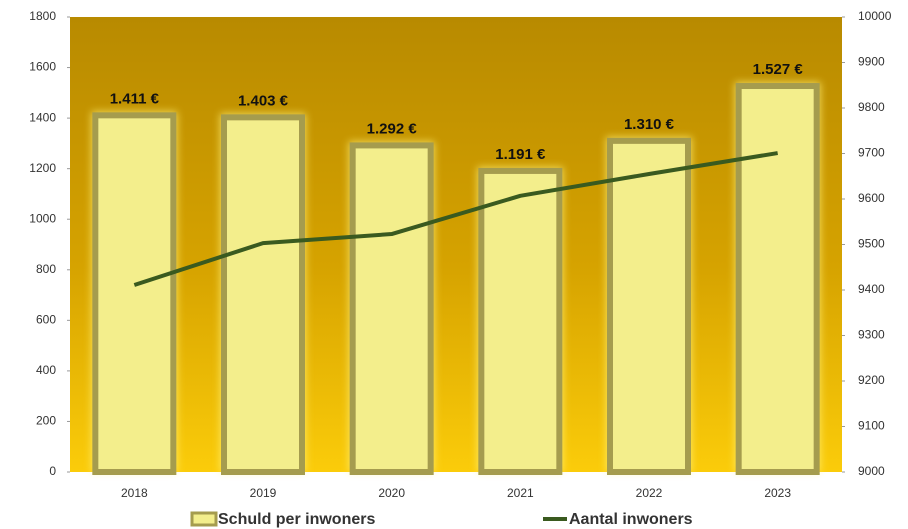  Describe the element at coordinates (871, 153) in the screenshot. I see `y2-tick-label: 9700` at that location.